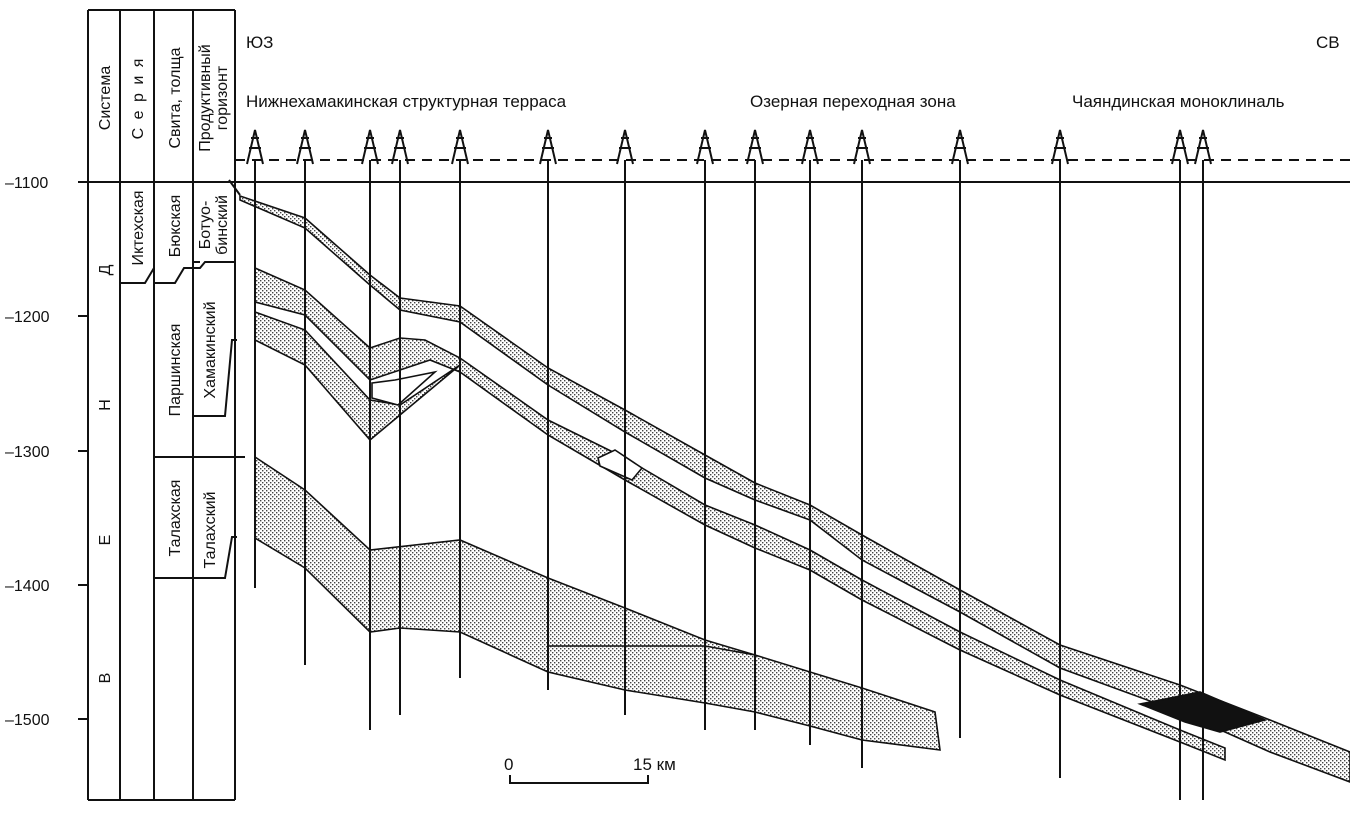 Image resolution: width=1350 pixels, height=823 pixels. I want to click on series-label: Иктехская, so click(138, 227).